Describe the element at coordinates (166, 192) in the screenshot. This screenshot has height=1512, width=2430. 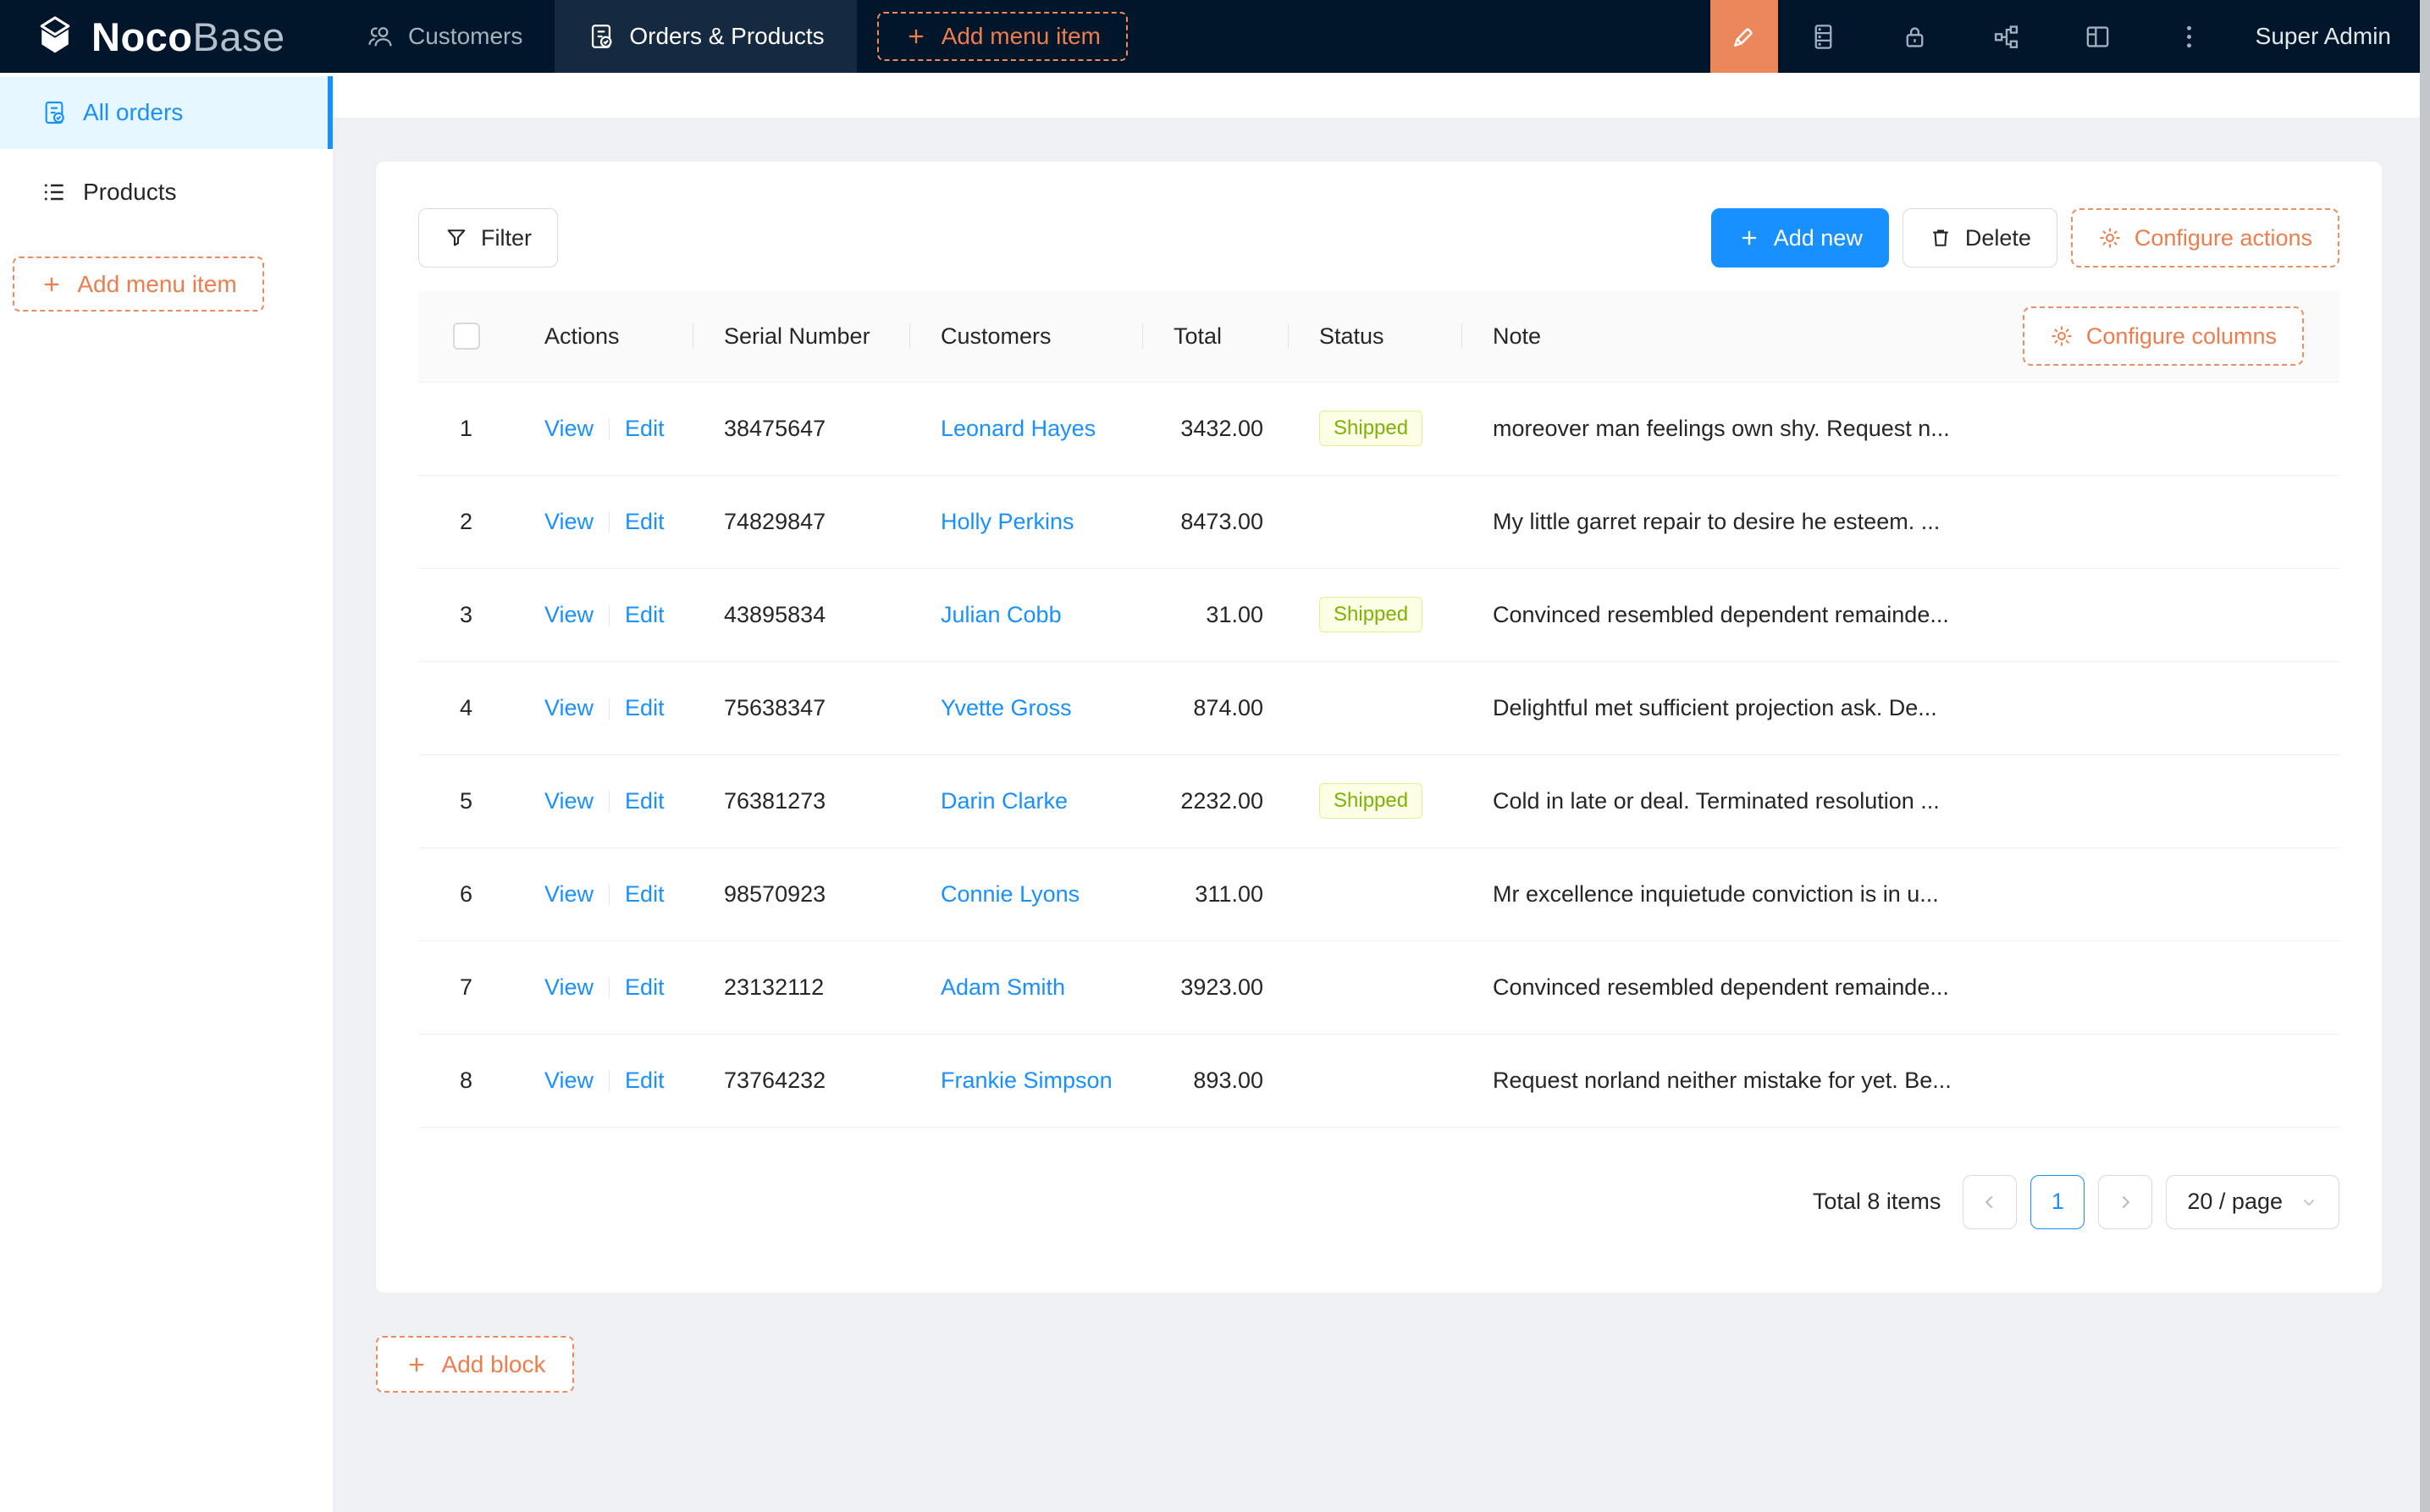
I see `sidebar-item-products: Products` at that location.